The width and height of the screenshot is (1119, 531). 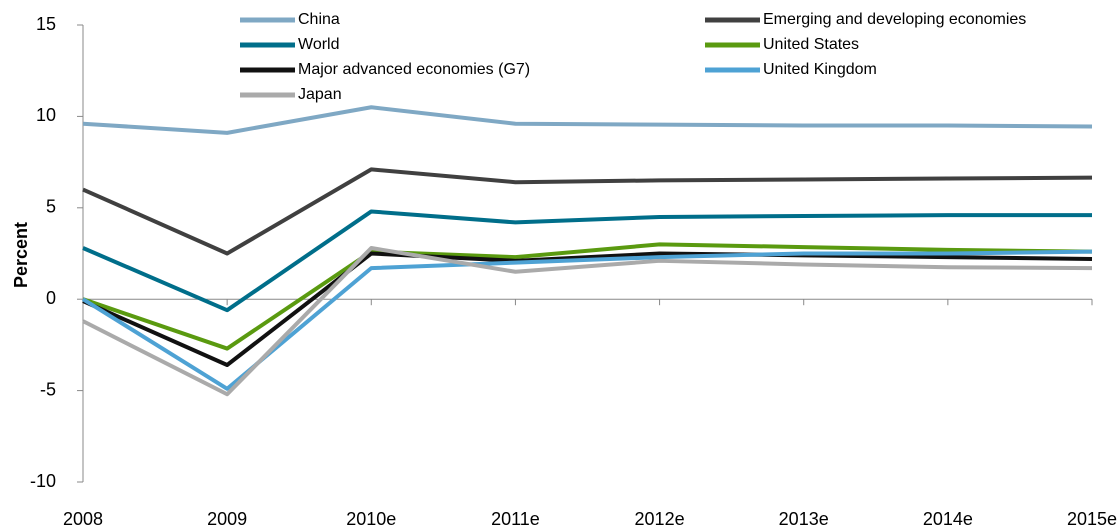 What do you see at coordinates (660, 519) in the screenshot?
I see `x-tick-label: 2012e` at bounding box center [660, 519].